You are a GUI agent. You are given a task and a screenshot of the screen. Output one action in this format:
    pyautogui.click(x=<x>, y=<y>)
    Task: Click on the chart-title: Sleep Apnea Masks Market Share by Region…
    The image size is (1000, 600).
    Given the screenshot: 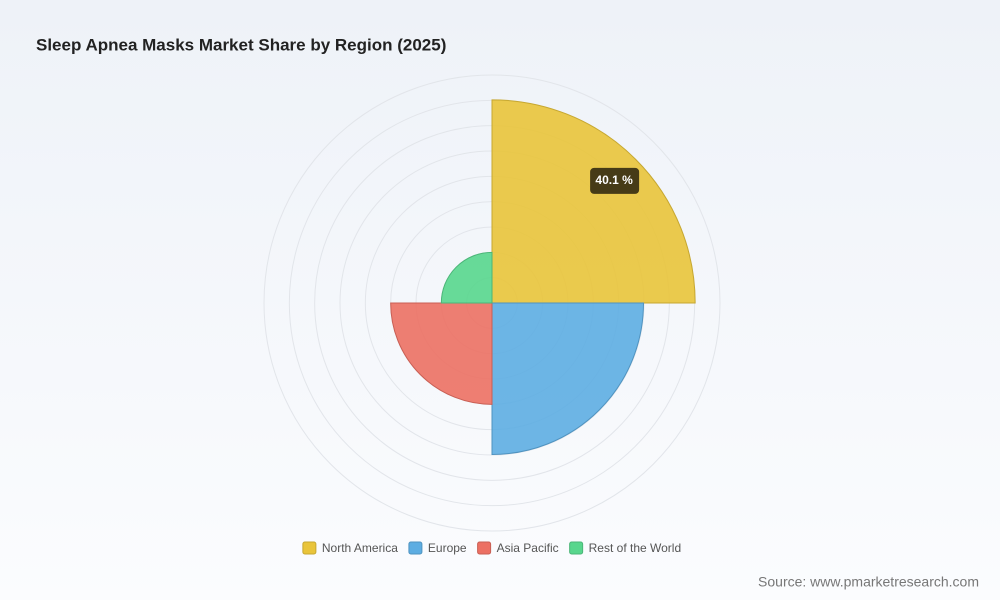 What is the action you would take?
    pyautogui.click(x=241, y=44)
    